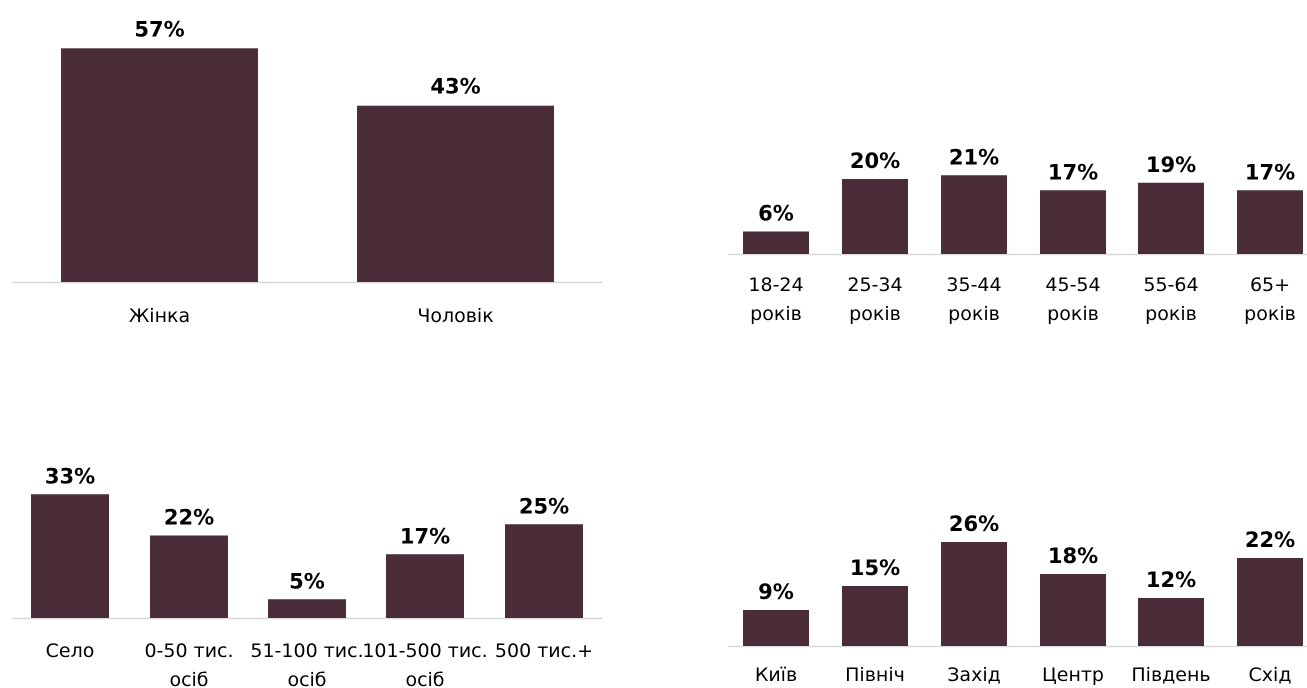 The image size is (1307, 688). I want to click on region-value-label-1: 15%, so click(875, 568).